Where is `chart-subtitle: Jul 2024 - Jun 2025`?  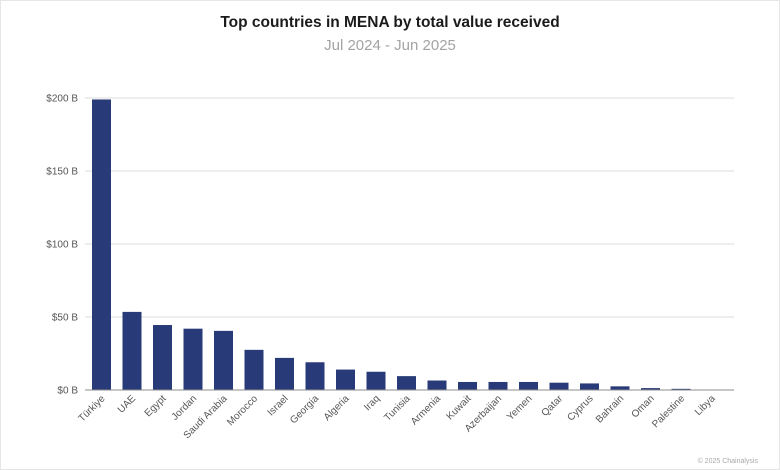 chart-subtitle: Jul 2024 - Jun 2025 is located at coordinates (390, 45).